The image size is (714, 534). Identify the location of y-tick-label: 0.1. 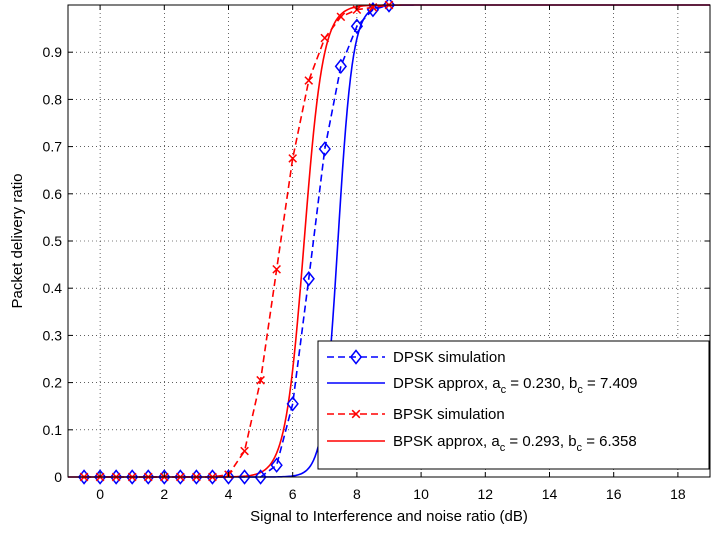
(53, 430).